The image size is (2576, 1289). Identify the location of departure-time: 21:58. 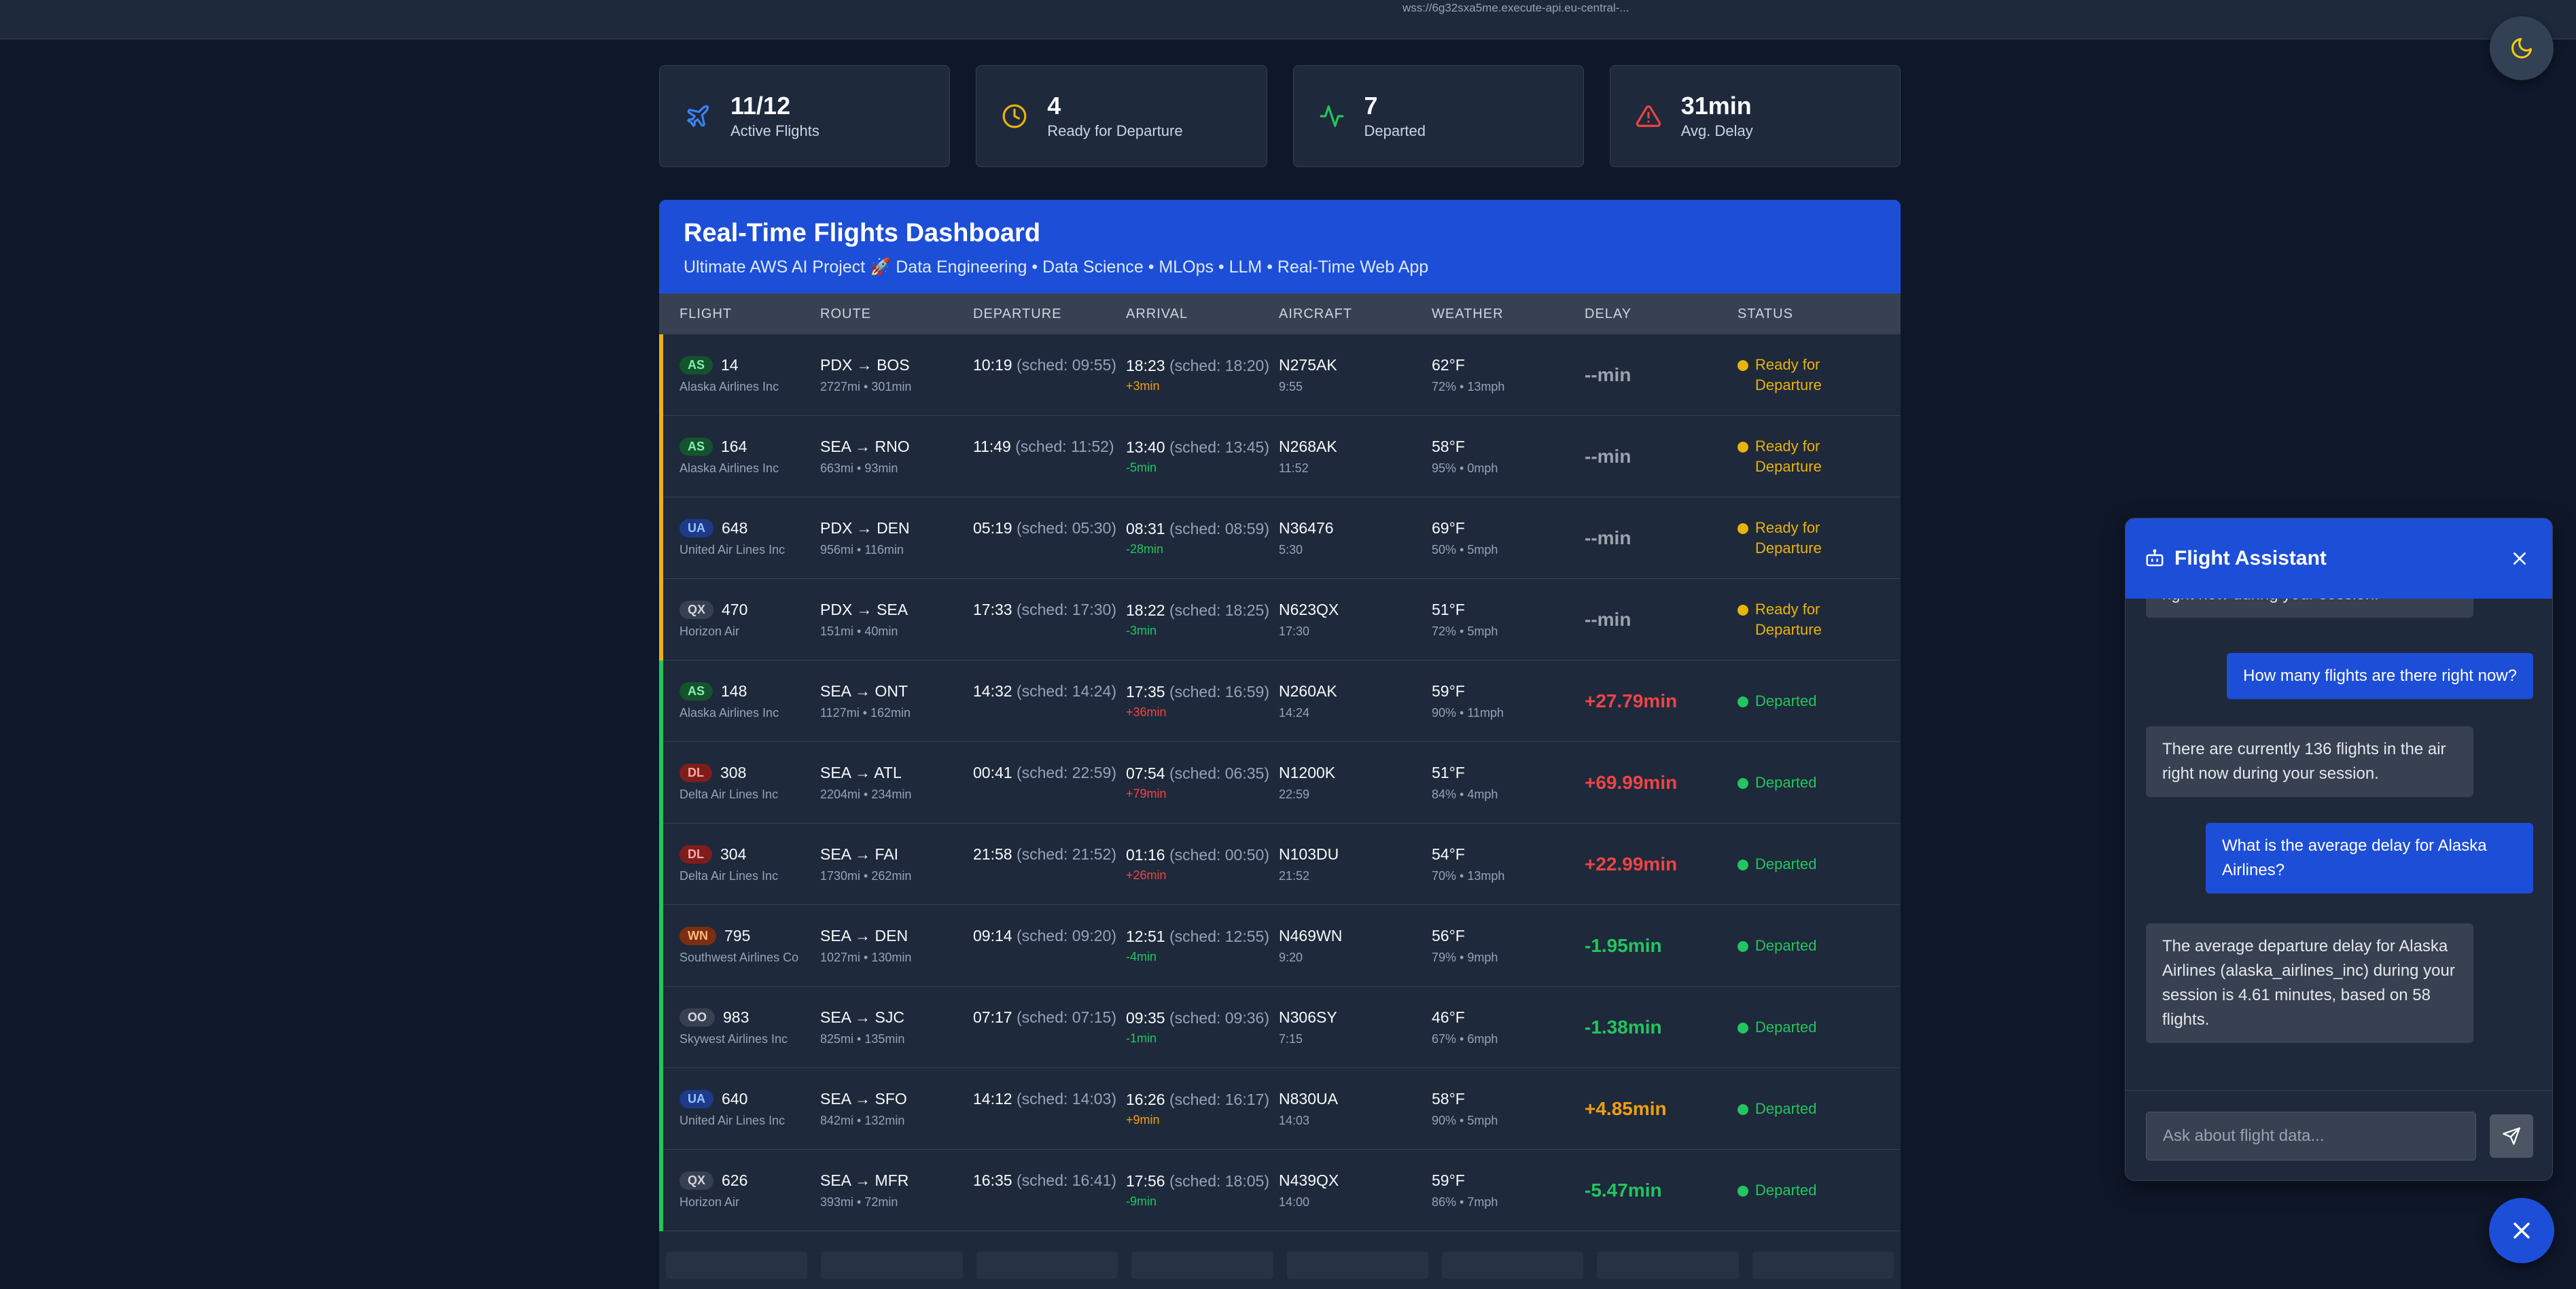
(992, 854).